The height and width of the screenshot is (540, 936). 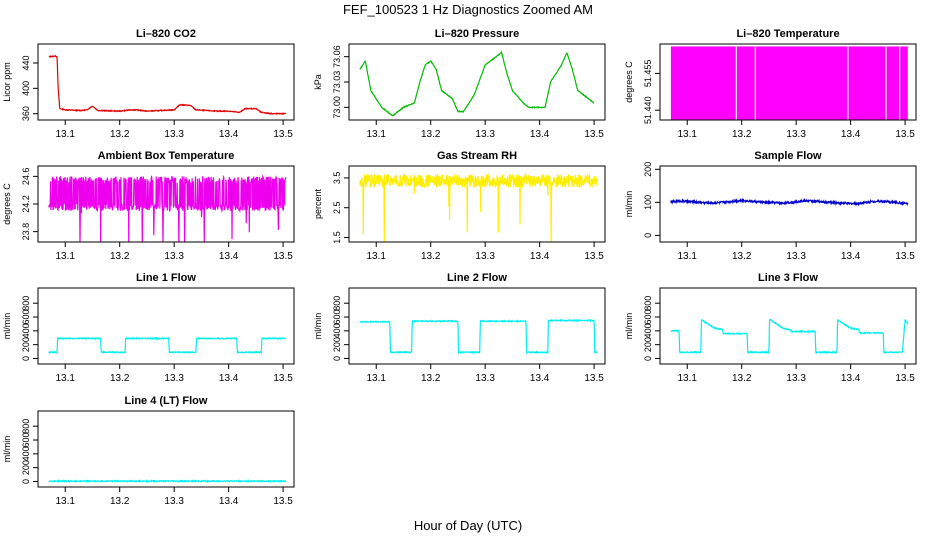 I want to click on panel-title: Gas Stream RH, so click(x=477, y=156).